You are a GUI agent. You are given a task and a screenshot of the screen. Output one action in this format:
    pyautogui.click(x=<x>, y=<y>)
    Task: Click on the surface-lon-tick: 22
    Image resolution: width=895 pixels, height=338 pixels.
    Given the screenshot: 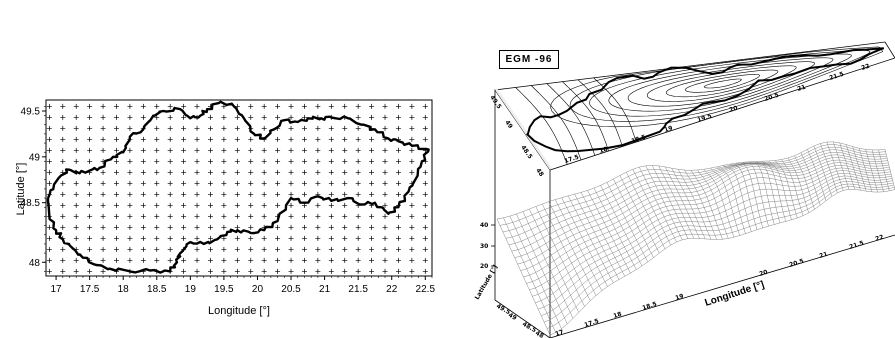 What is the action you would take?
    pyautogui.click(x=879, y=238)
    